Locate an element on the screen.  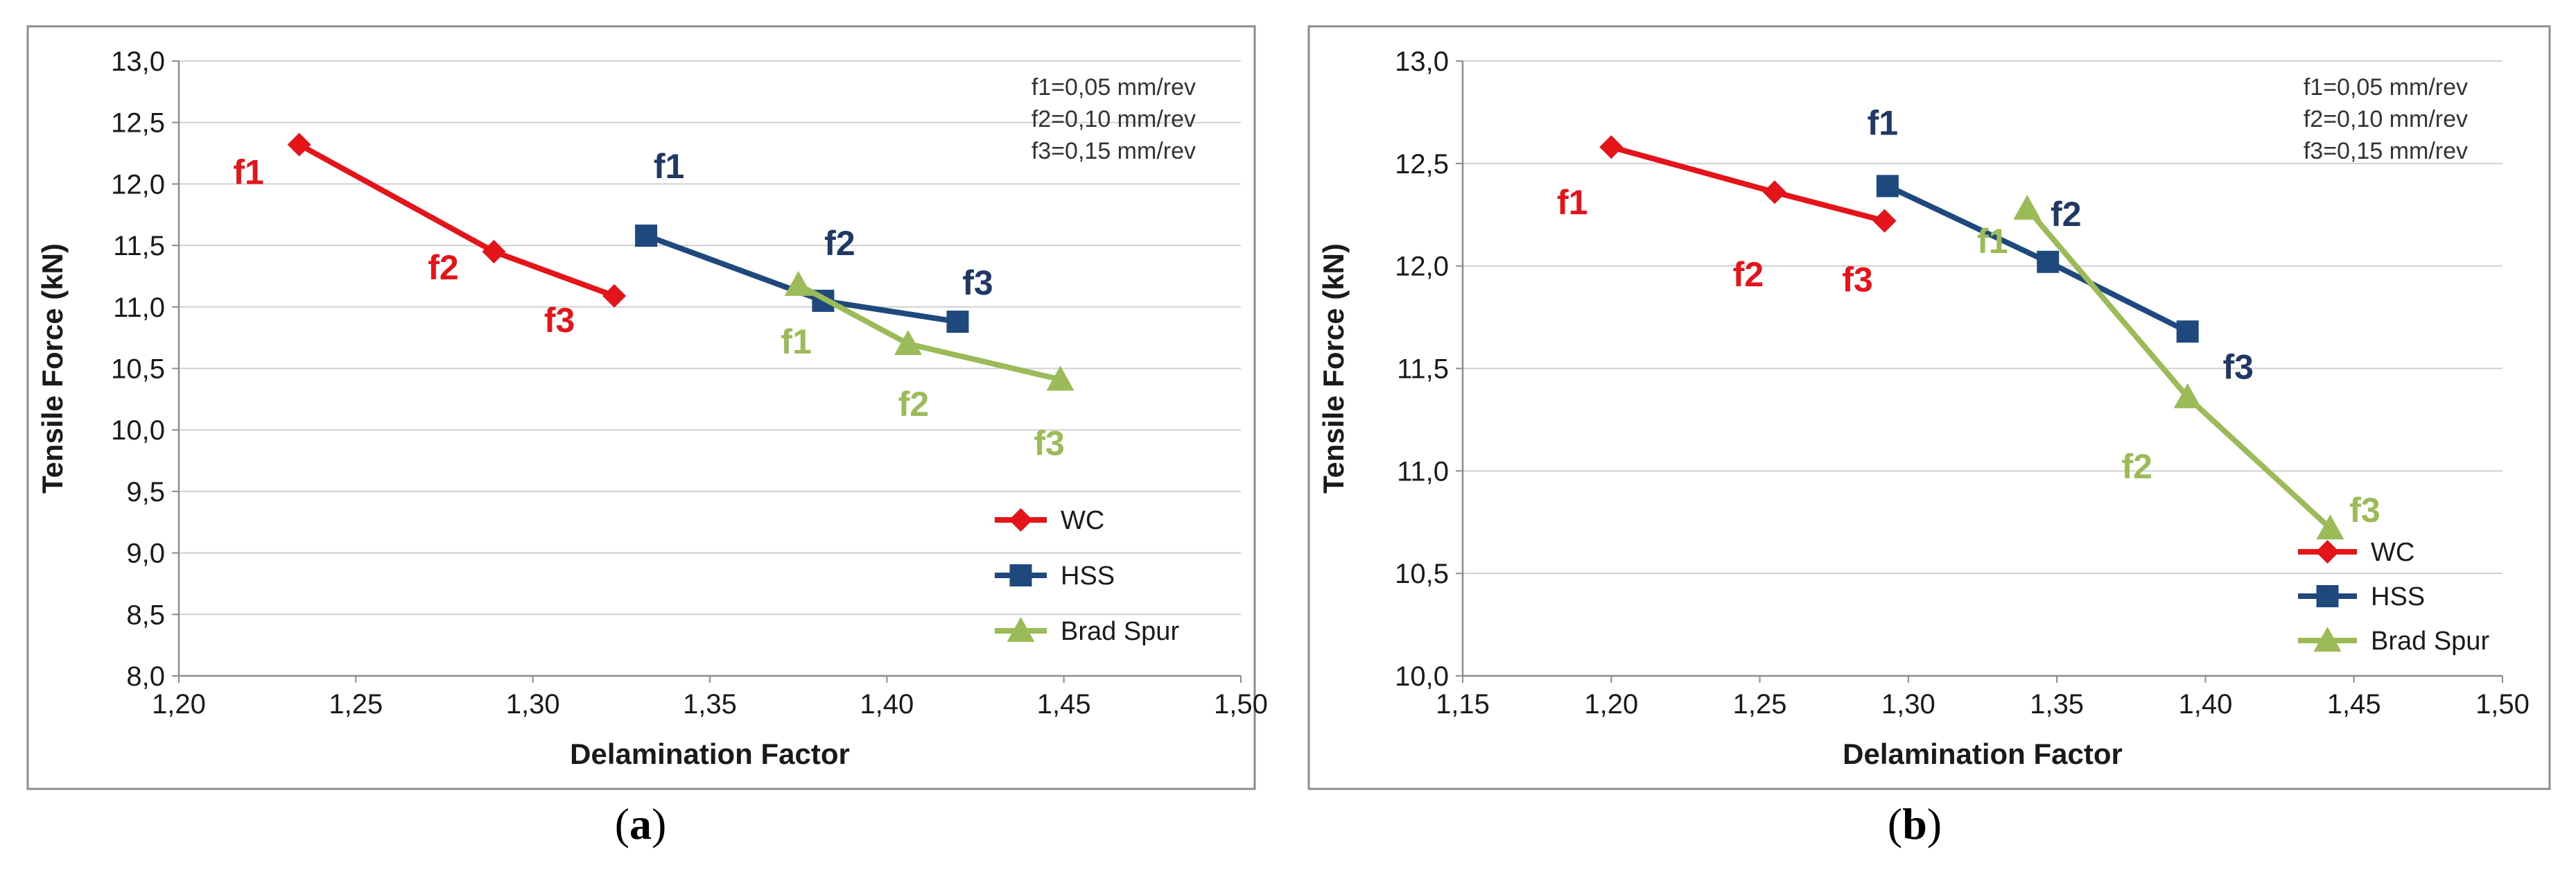
caption-letter: b is located at coordinates (1914, 823).